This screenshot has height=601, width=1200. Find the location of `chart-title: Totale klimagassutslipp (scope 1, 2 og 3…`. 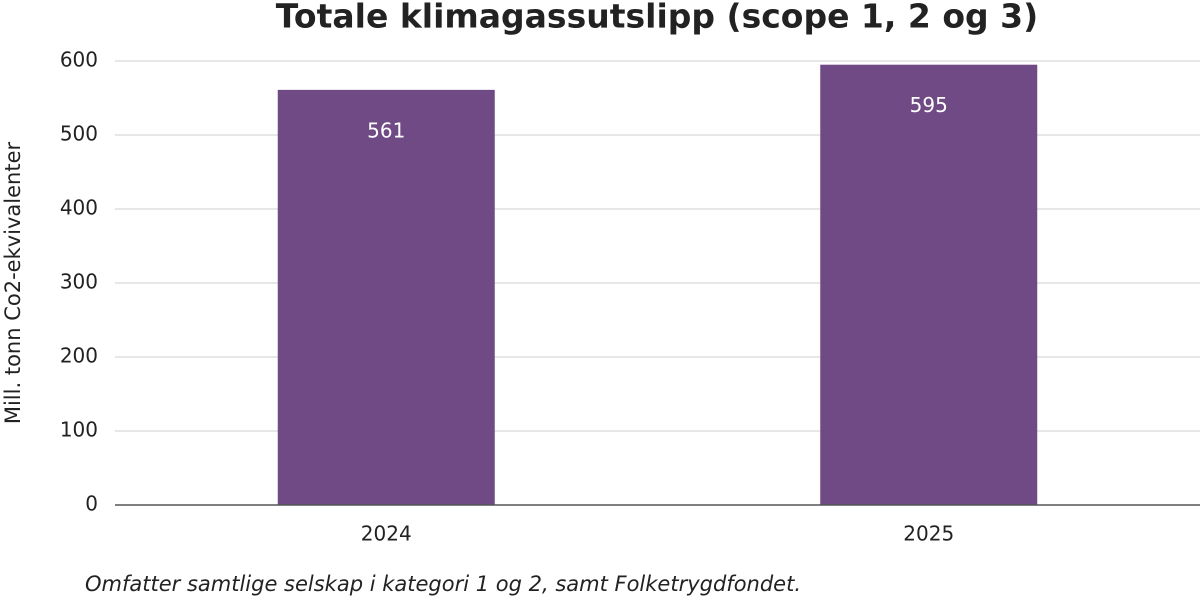

chart-title: Totale klimagassutslipp (scope 1, 2 og 3… is located at coordinates (657, 18).